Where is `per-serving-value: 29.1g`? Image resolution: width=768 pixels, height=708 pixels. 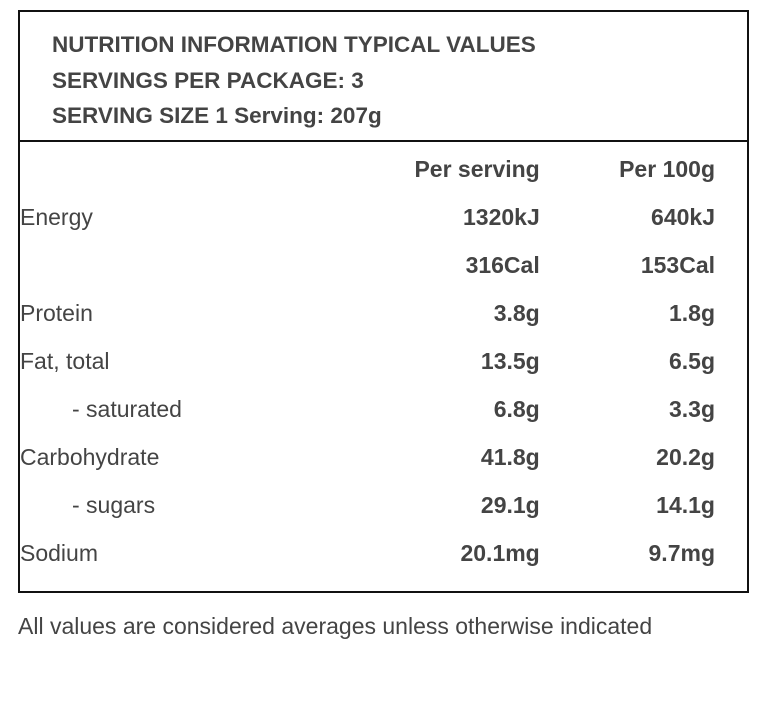
per-serving-value: 29.1g is located at coordinates (510, 504).